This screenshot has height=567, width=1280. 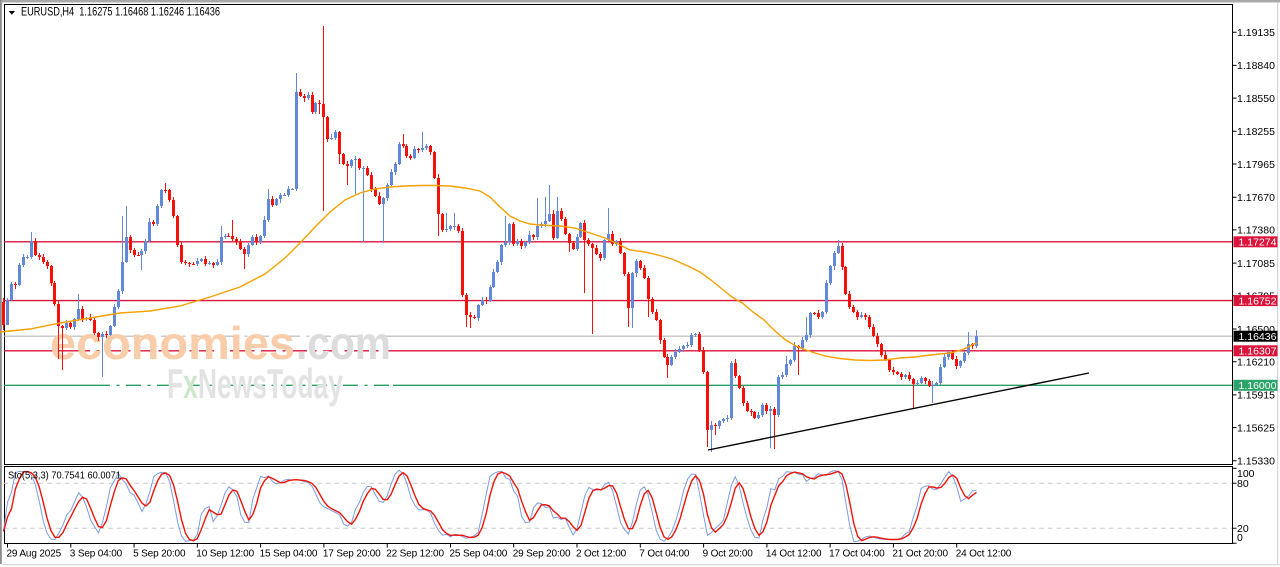 I want to click on svg-text: 1.16210, so click(x=1256, y=363).